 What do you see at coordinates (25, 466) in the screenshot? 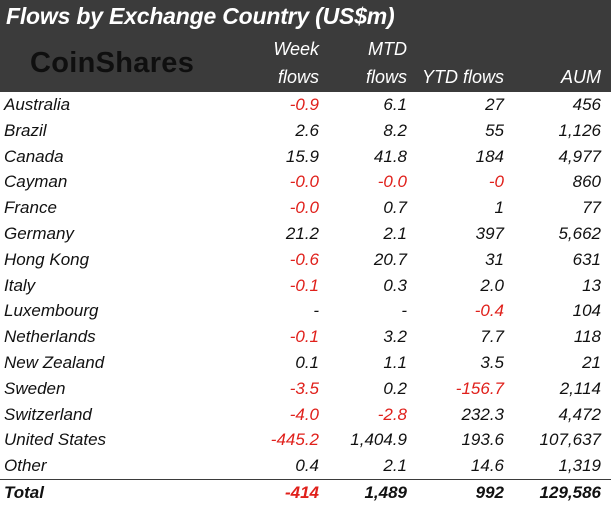
I see `country-cell: Other` at bounding box center [25, 466].